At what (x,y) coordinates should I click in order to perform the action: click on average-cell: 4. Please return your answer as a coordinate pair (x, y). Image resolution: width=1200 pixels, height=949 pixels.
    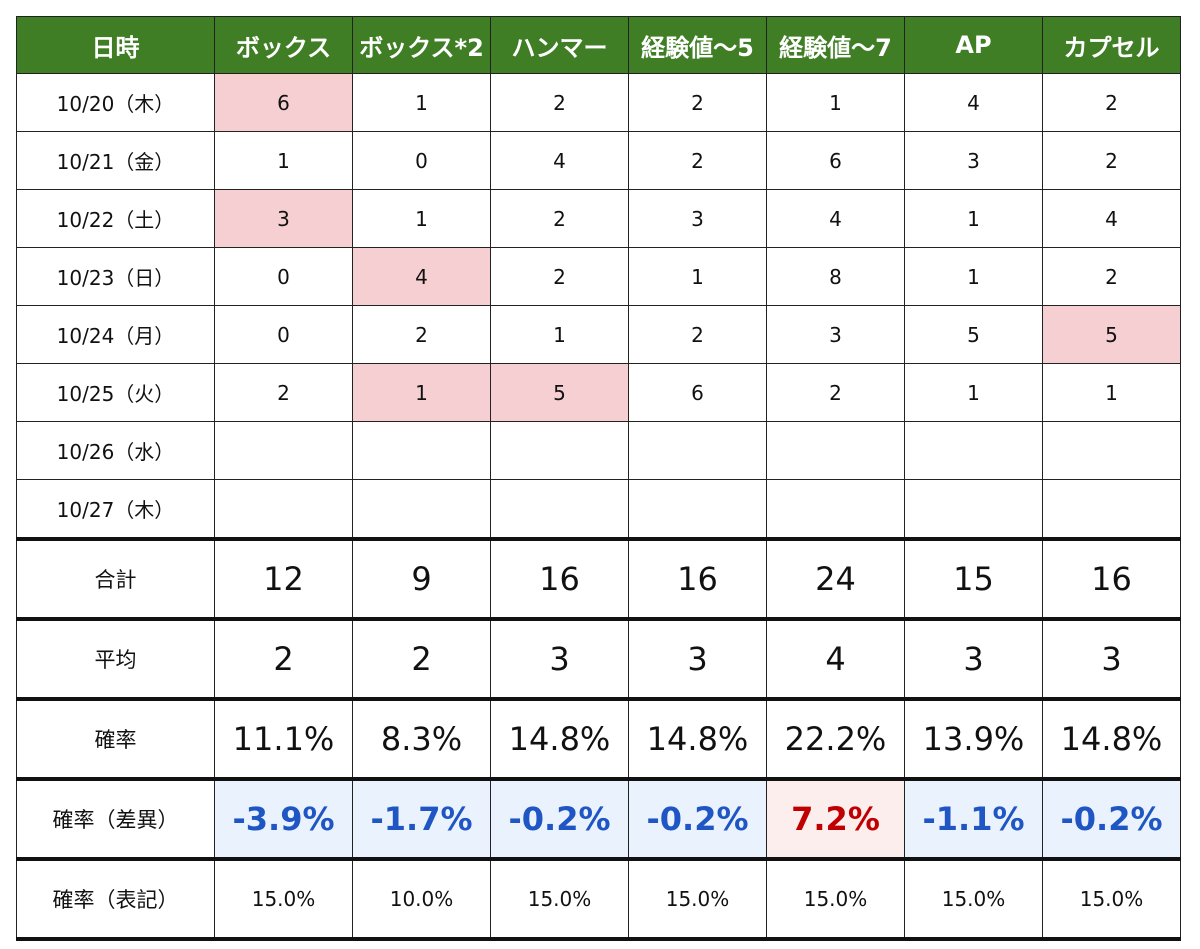
    Looking at the image, I should click on (835, 658).